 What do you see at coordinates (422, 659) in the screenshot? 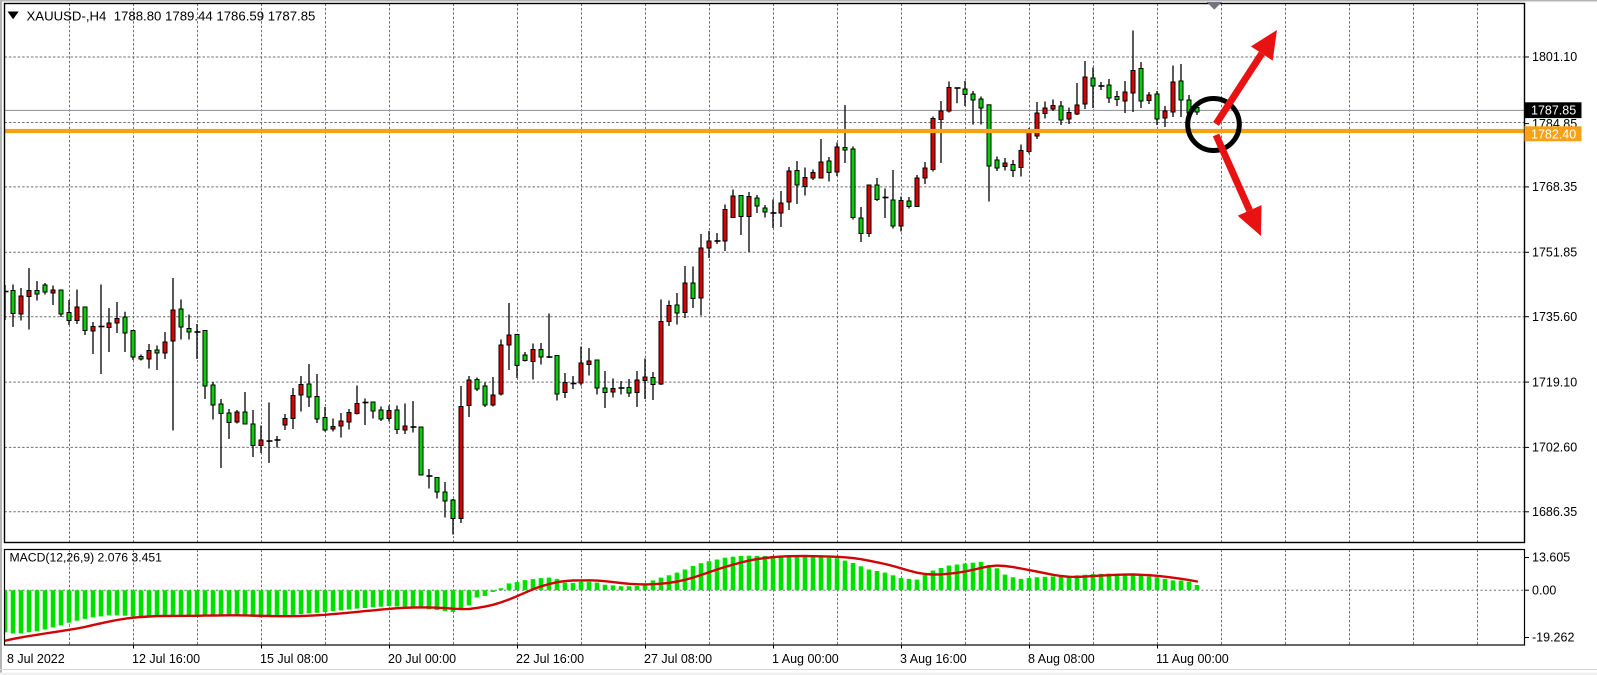
I see `svg-text: 20 Jul 00:00` at bounding box center [422, 659].